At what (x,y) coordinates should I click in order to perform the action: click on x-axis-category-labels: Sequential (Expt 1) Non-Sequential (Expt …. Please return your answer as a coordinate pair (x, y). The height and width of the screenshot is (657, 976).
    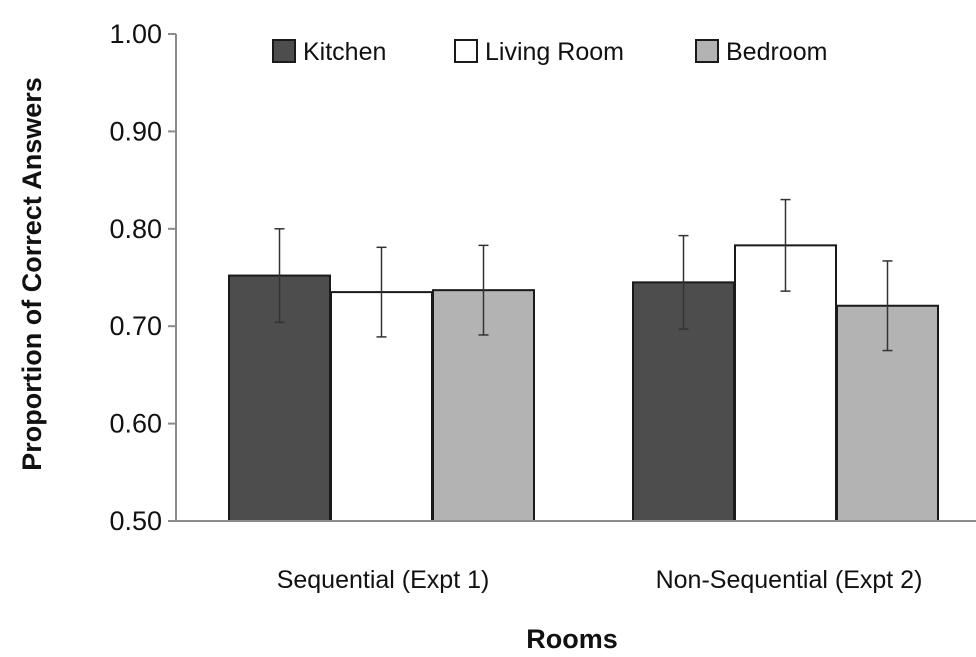
    Looking at the image, I should click on (600, 580).